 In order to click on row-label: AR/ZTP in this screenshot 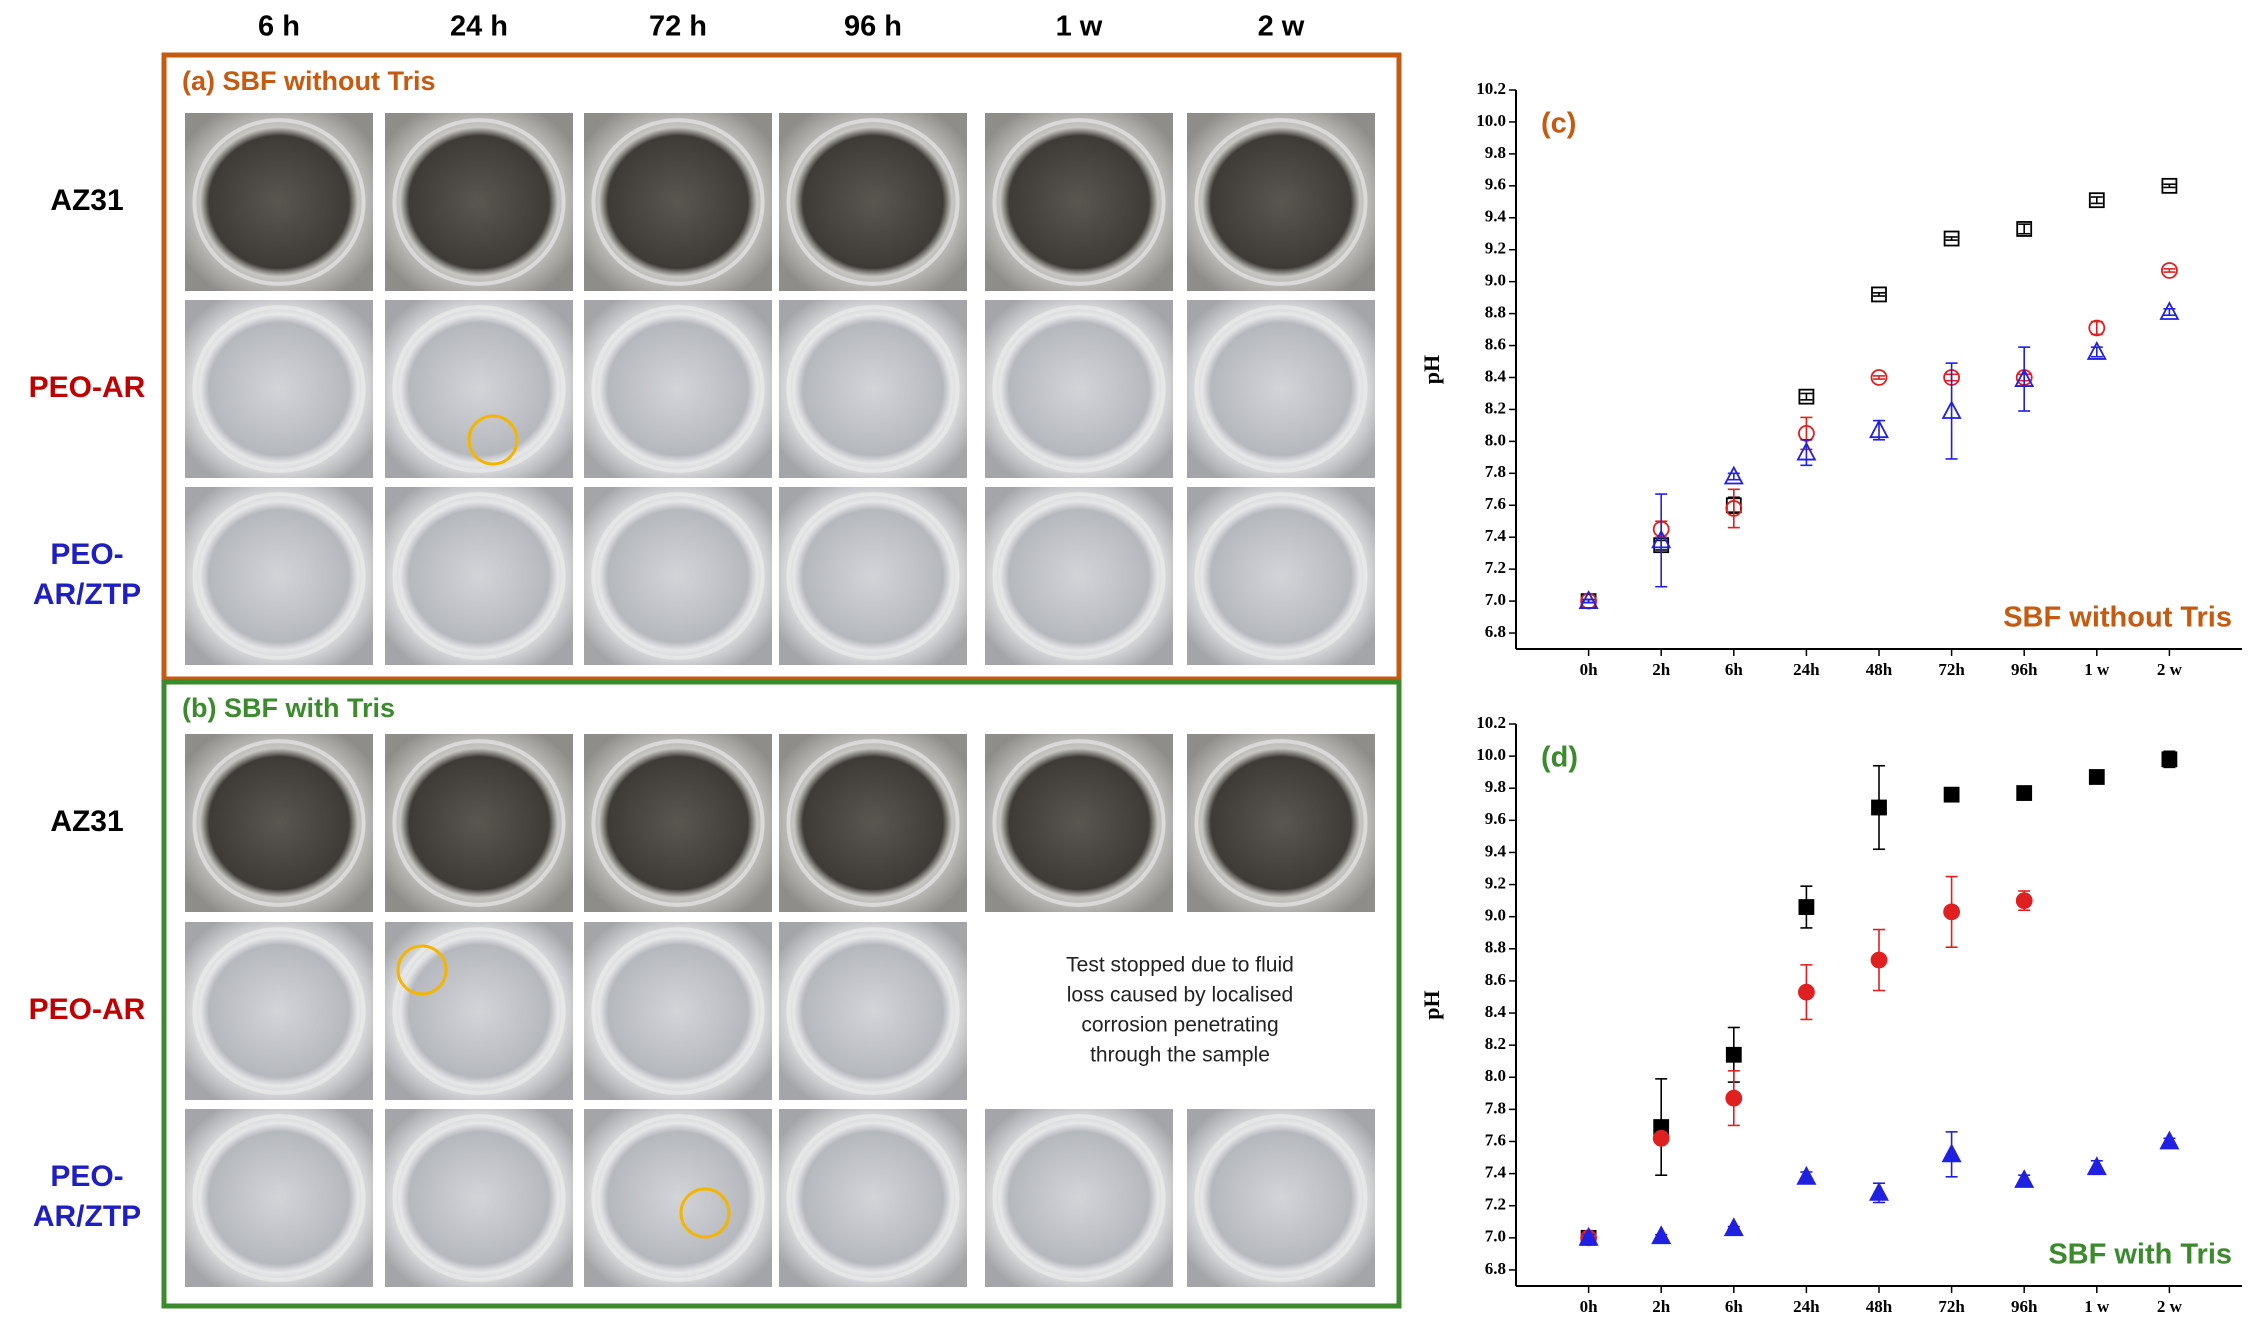, I will do `click(87, 1216)`.